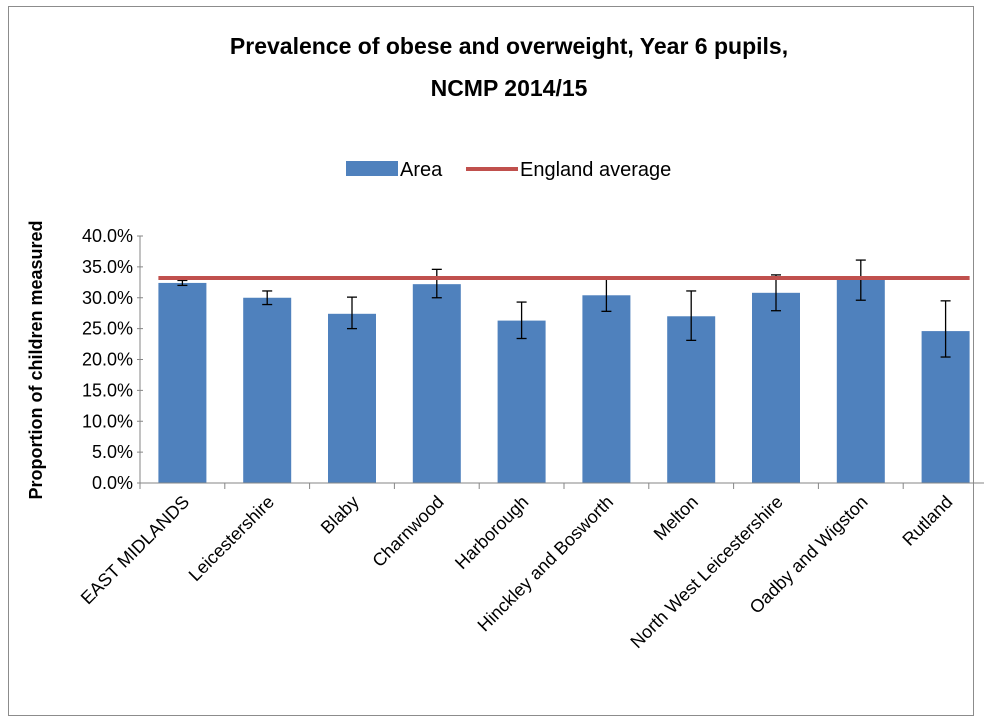 This screenshot has height=725, width=984. What do you see at coordinates (706, 572) in the screenshot?
I see `category-label: North West Leicestershire` at bounding box center [706, 572].